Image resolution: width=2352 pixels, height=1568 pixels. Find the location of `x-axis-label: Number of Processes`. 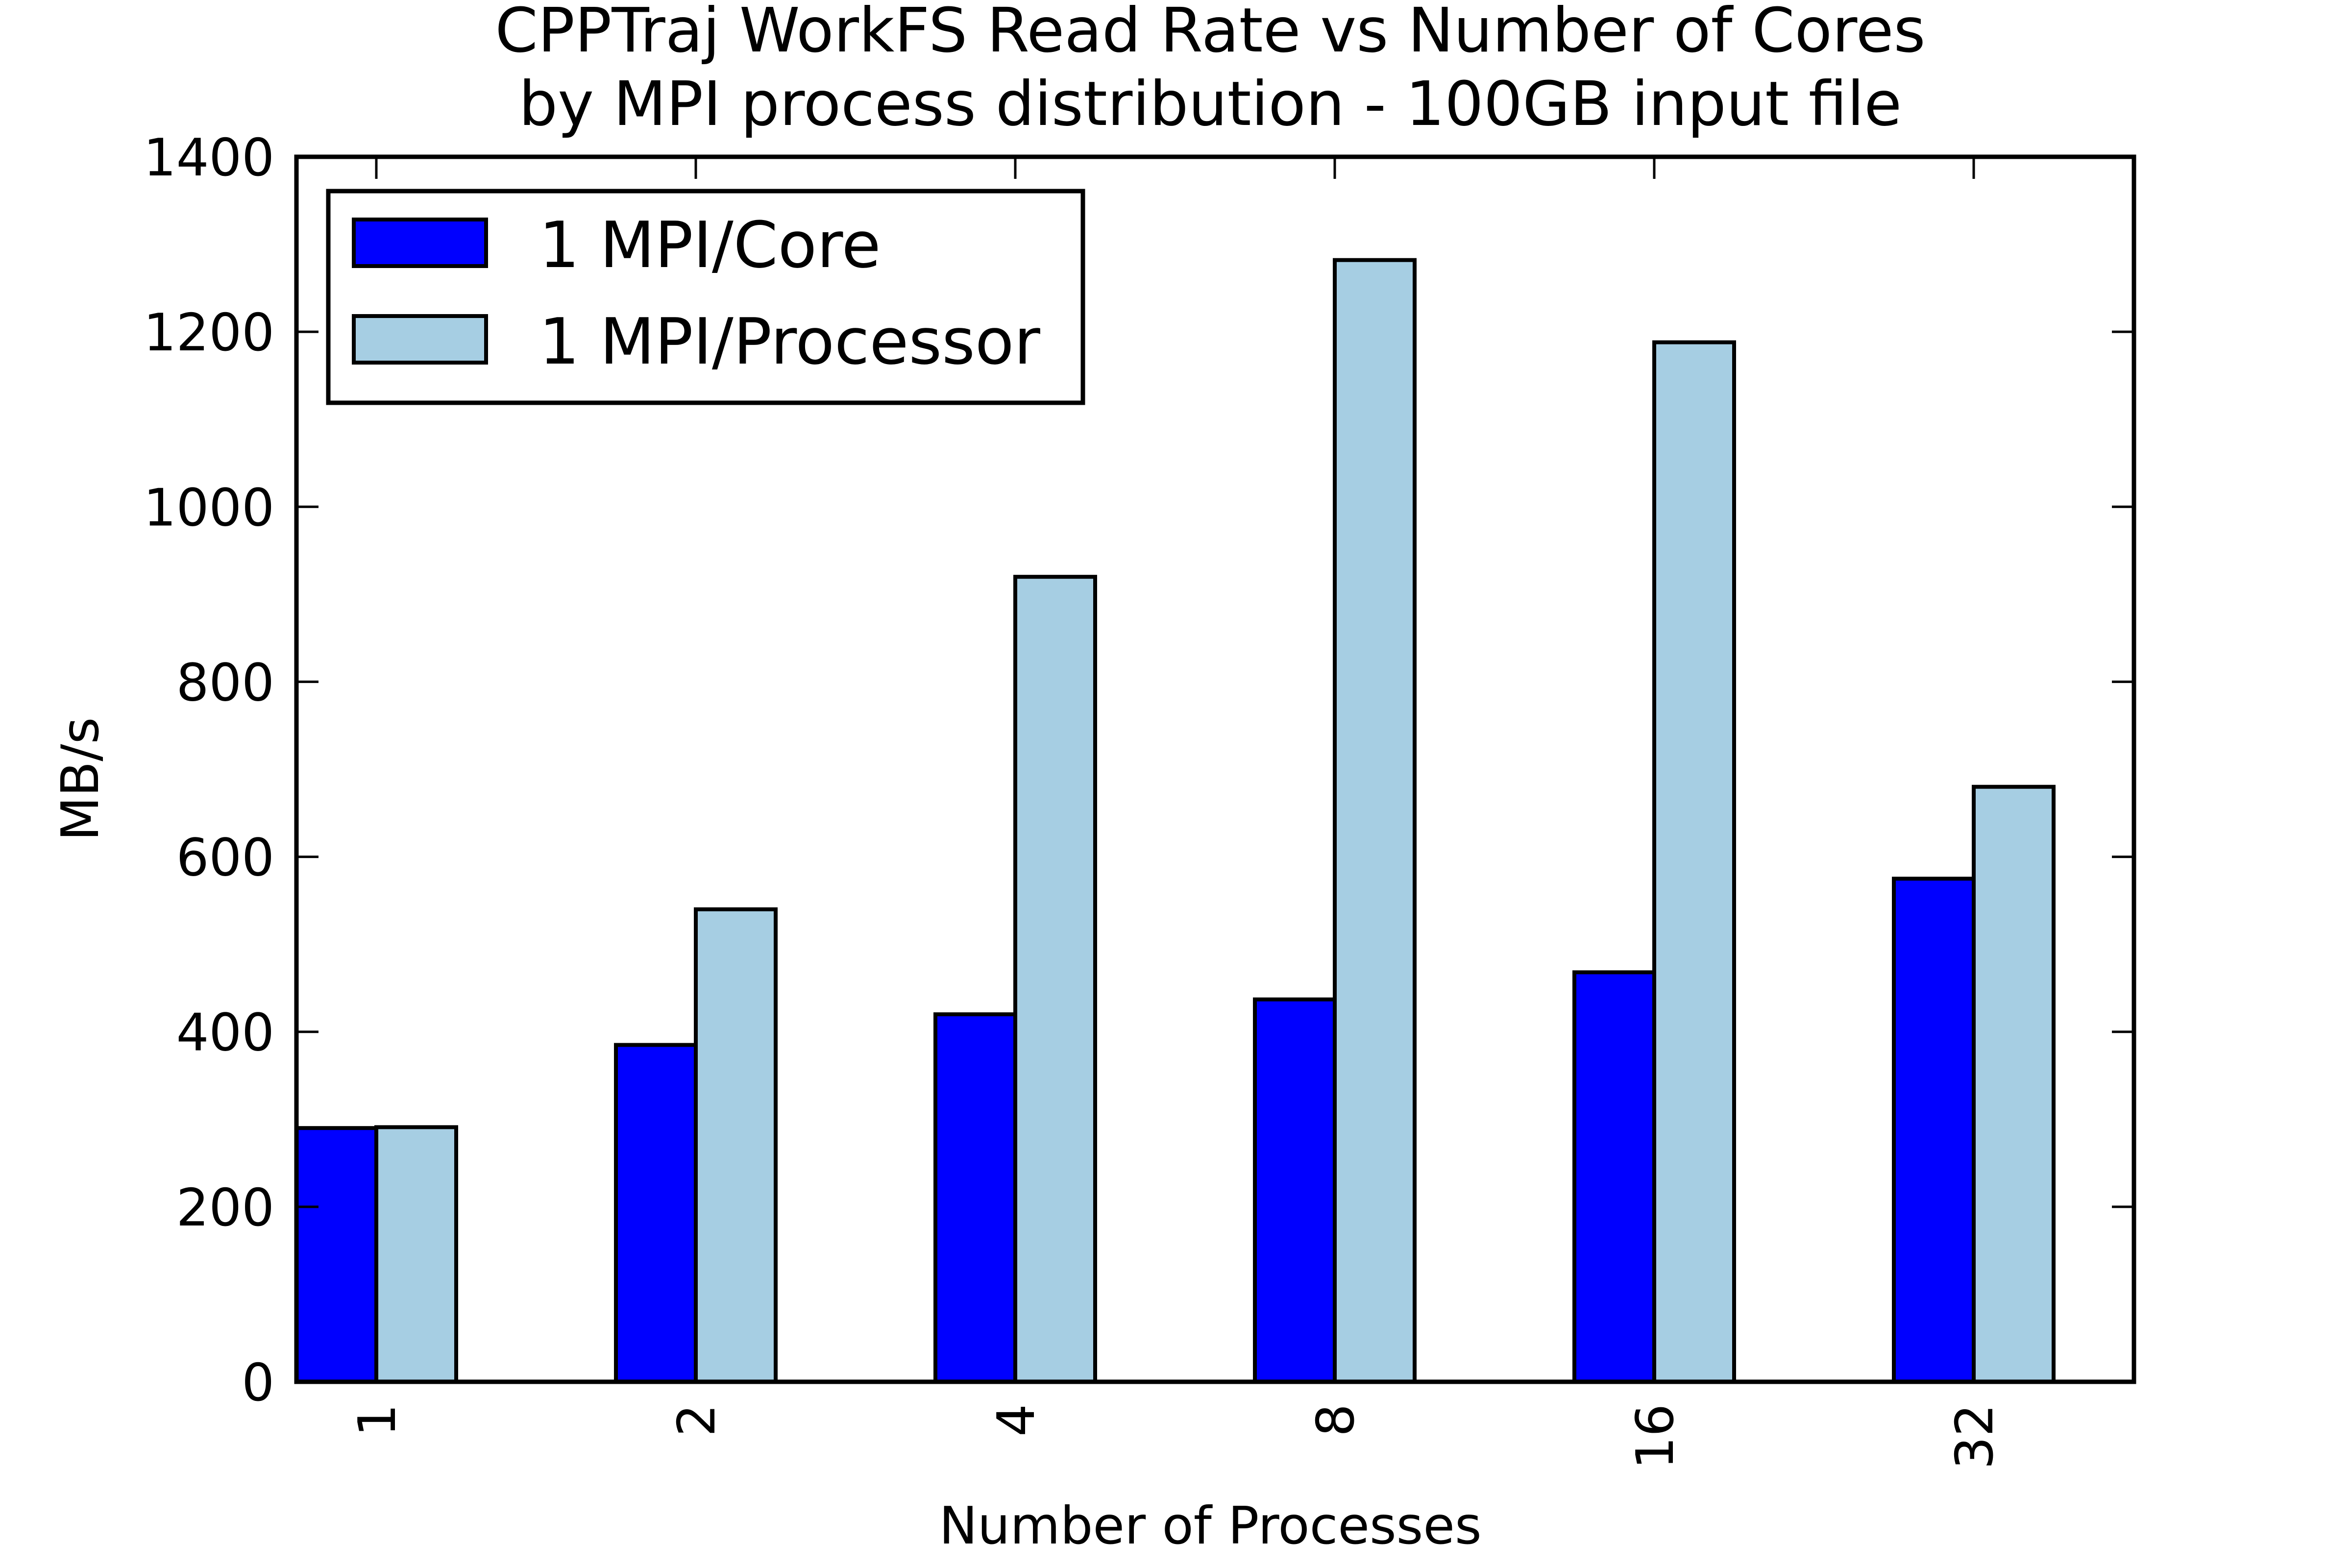

x-axis-label: Number of Processes is located at coordinates (1210, 1526).